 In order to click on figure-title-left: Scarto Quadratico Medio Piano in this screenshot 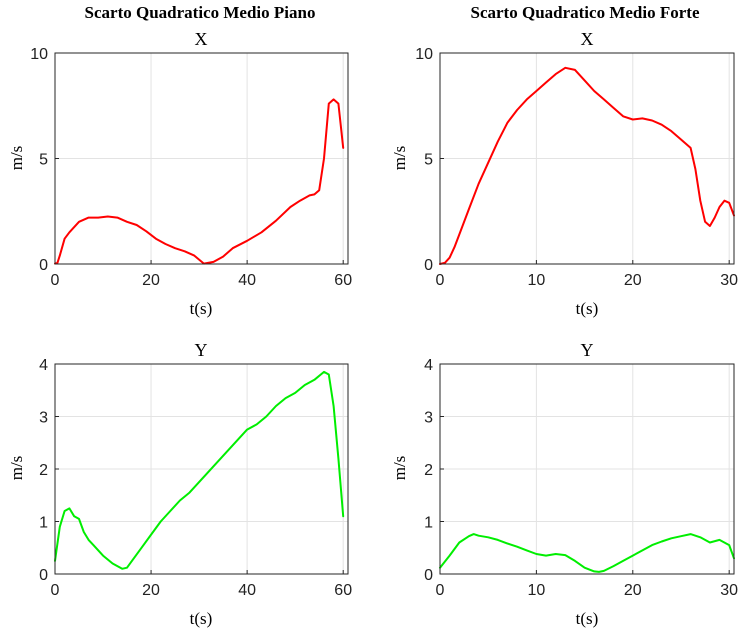, I will do `click(200, 12)`.